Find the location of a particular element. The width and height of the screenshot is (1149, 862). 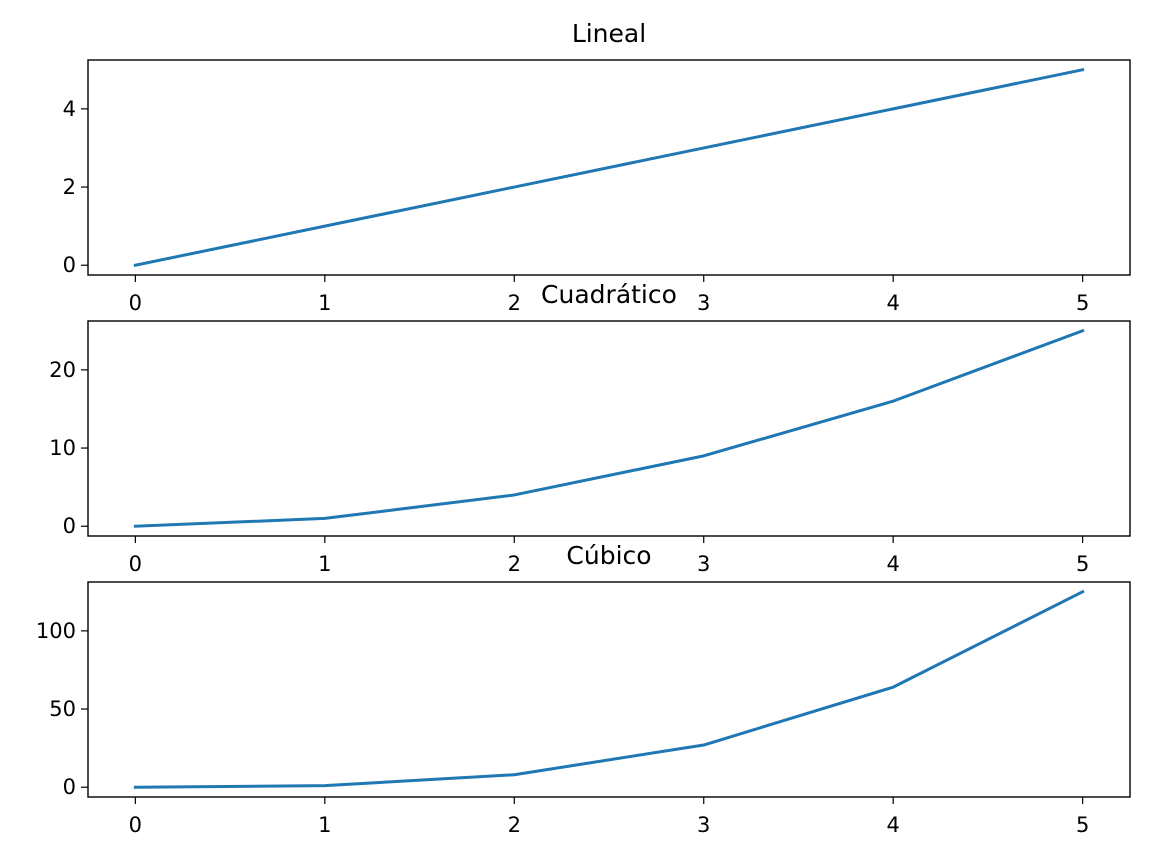

y-tick-label: 20 is located at coordinates (62, 370).